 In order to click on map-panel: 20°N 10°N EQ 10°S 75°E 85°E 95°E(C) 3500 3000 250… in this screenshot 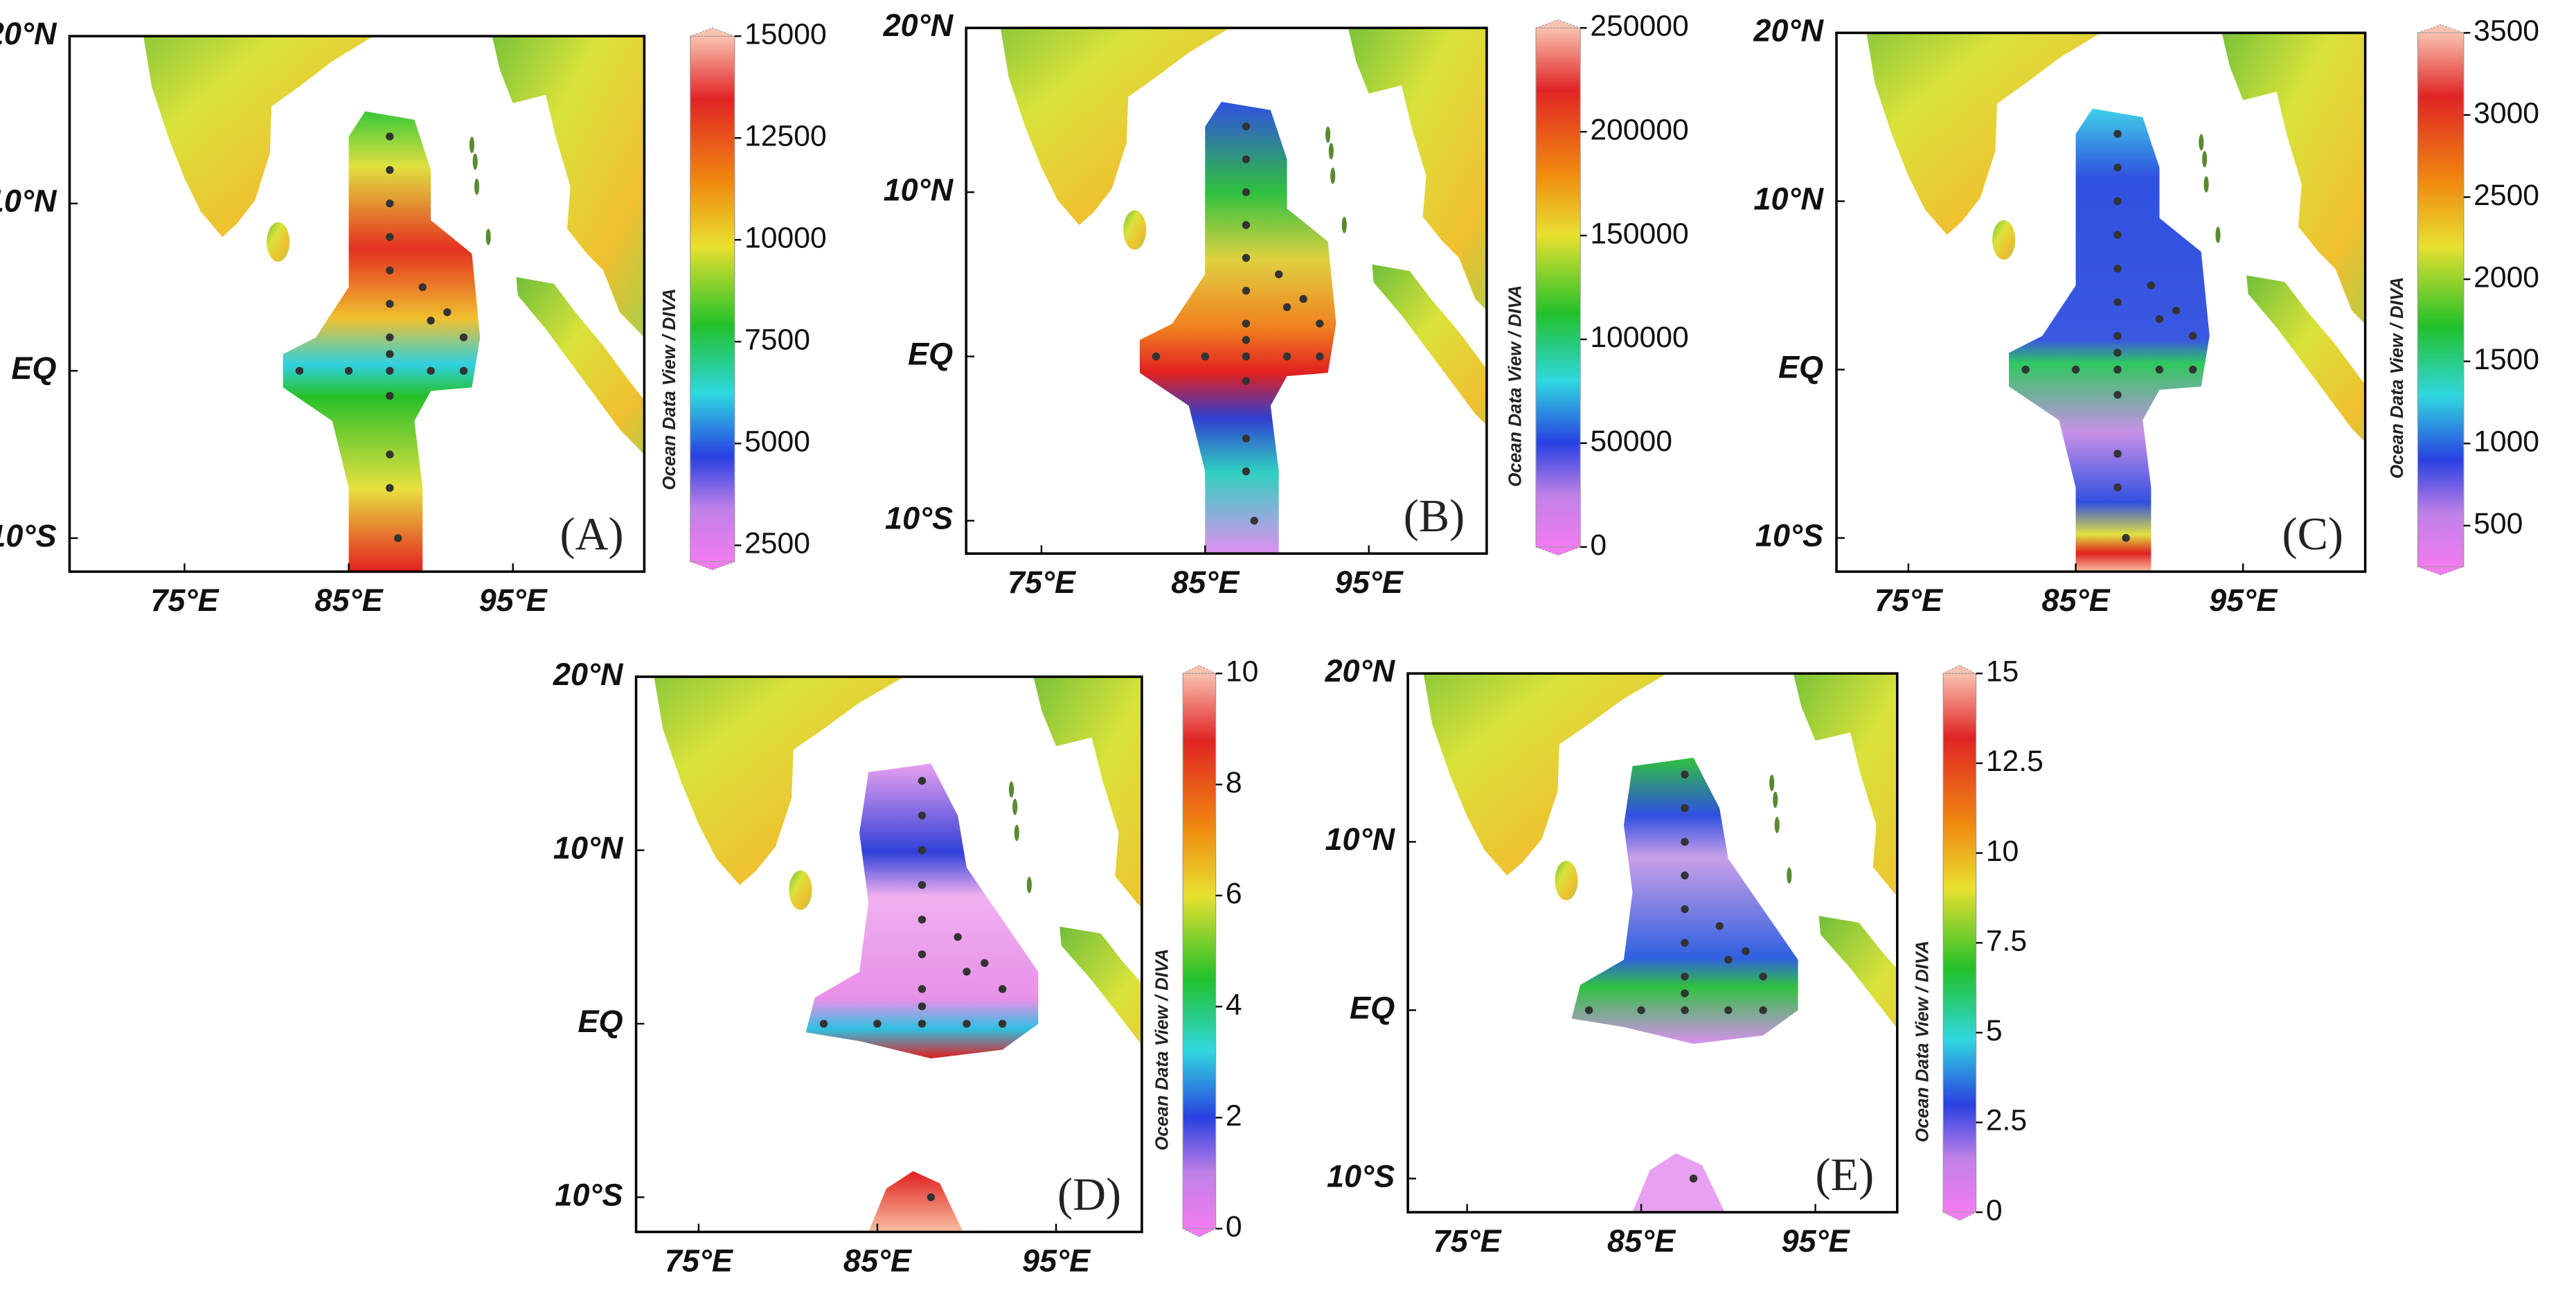, I will do `click(2146, 315)`.